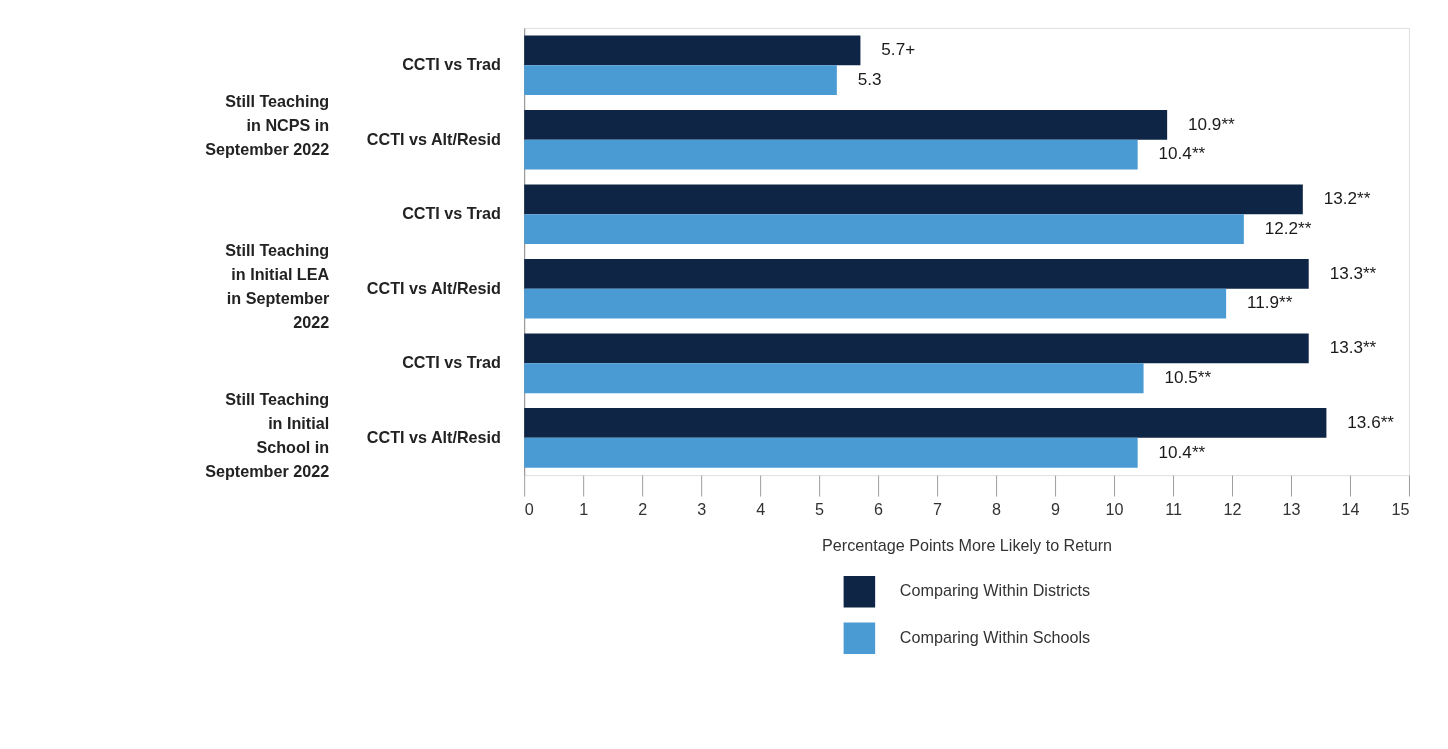 The width and height of the screenshot is (1448, 749). I want to click on text: Still Teaching in Initial School in September 2022, so click(267, 435).